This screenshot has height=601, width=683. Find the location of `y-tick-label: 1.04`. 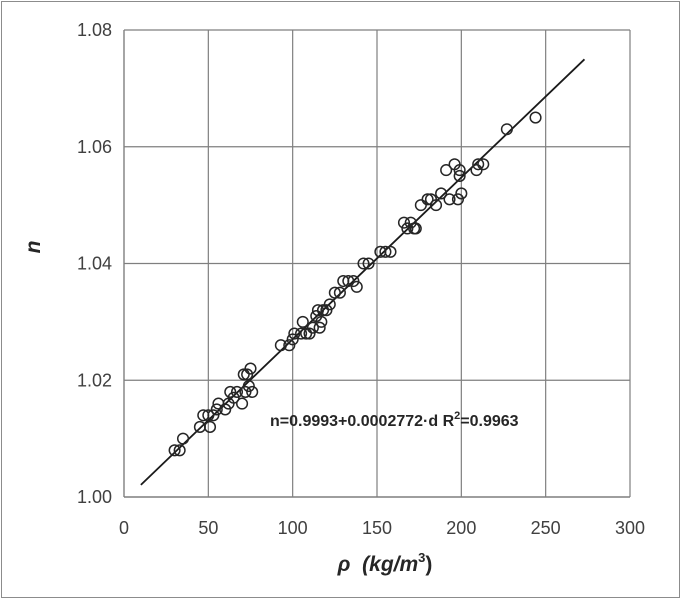

y-tick-label: 1.04 is located at coordinates (94, 264).